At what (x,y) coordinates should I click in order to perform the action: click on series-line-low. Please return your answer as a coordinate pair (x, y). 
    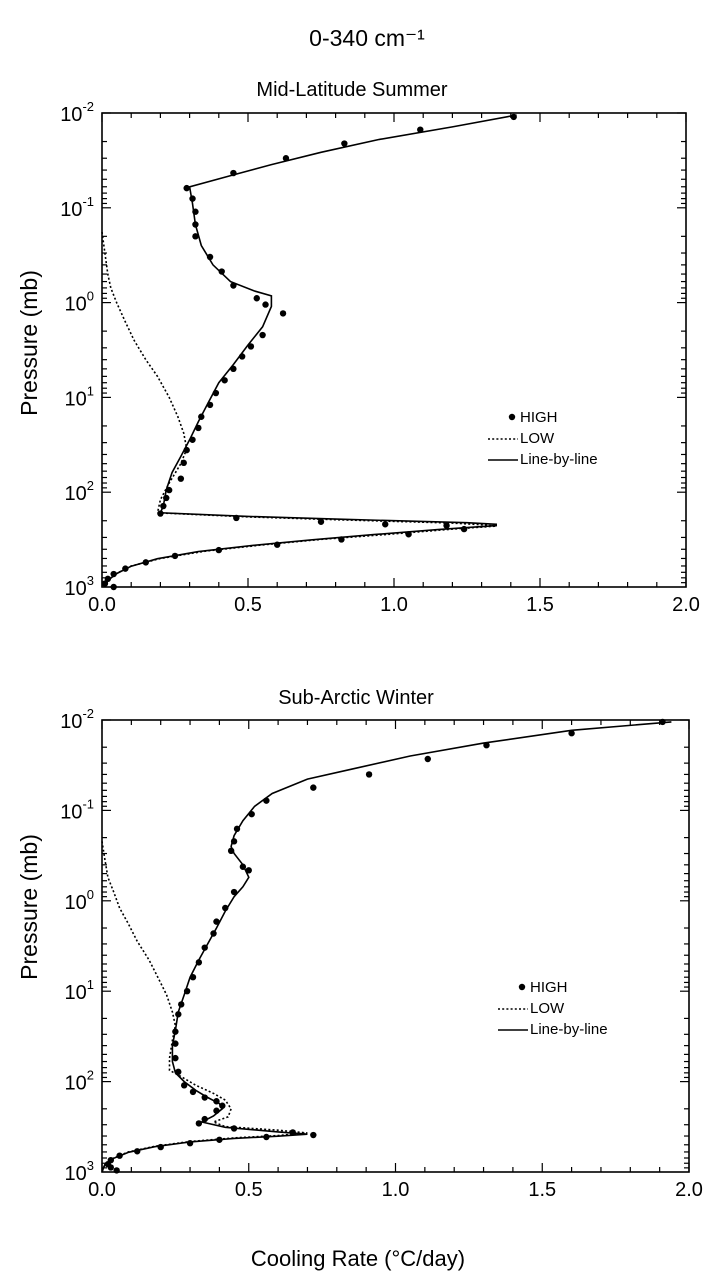
    Looking at the image, I should click on (204, 1007).